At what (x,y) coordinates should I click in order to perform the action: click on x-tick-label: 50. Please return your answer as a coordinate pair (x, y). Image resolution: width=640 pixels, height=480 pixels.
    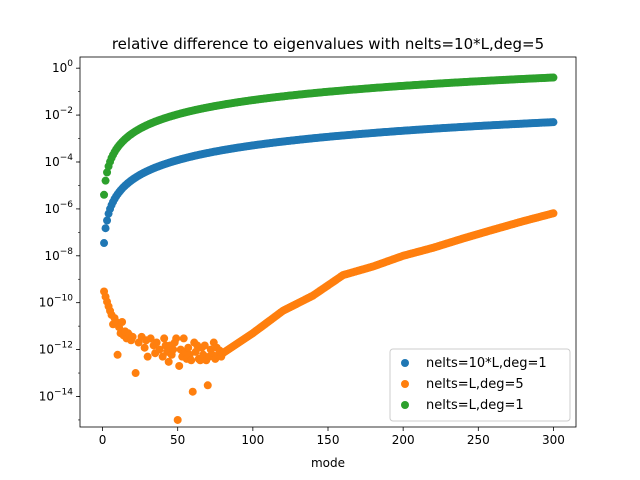
    Looking at the image, I should click on (177, 440).